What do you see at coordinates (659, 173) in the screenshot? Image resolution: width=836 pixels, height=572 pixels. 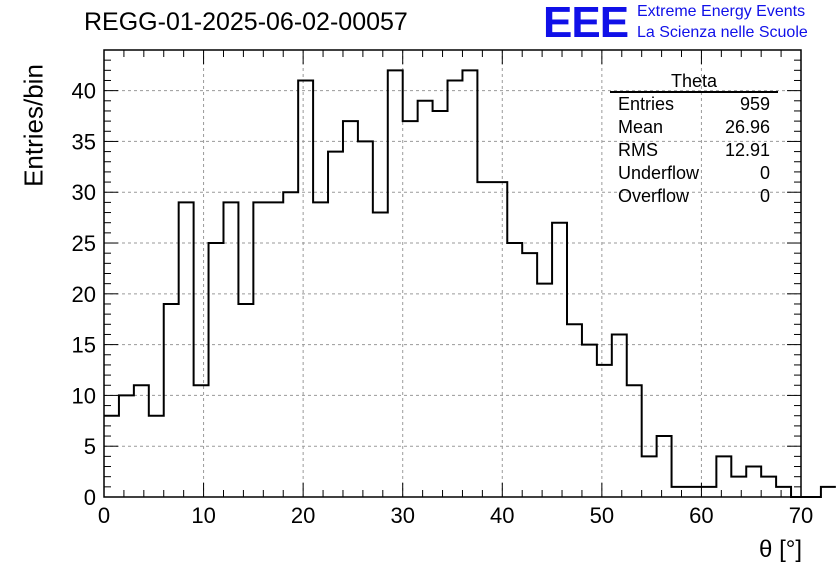 I see `stats-label: Underflow` at bounding box center [659, 173].